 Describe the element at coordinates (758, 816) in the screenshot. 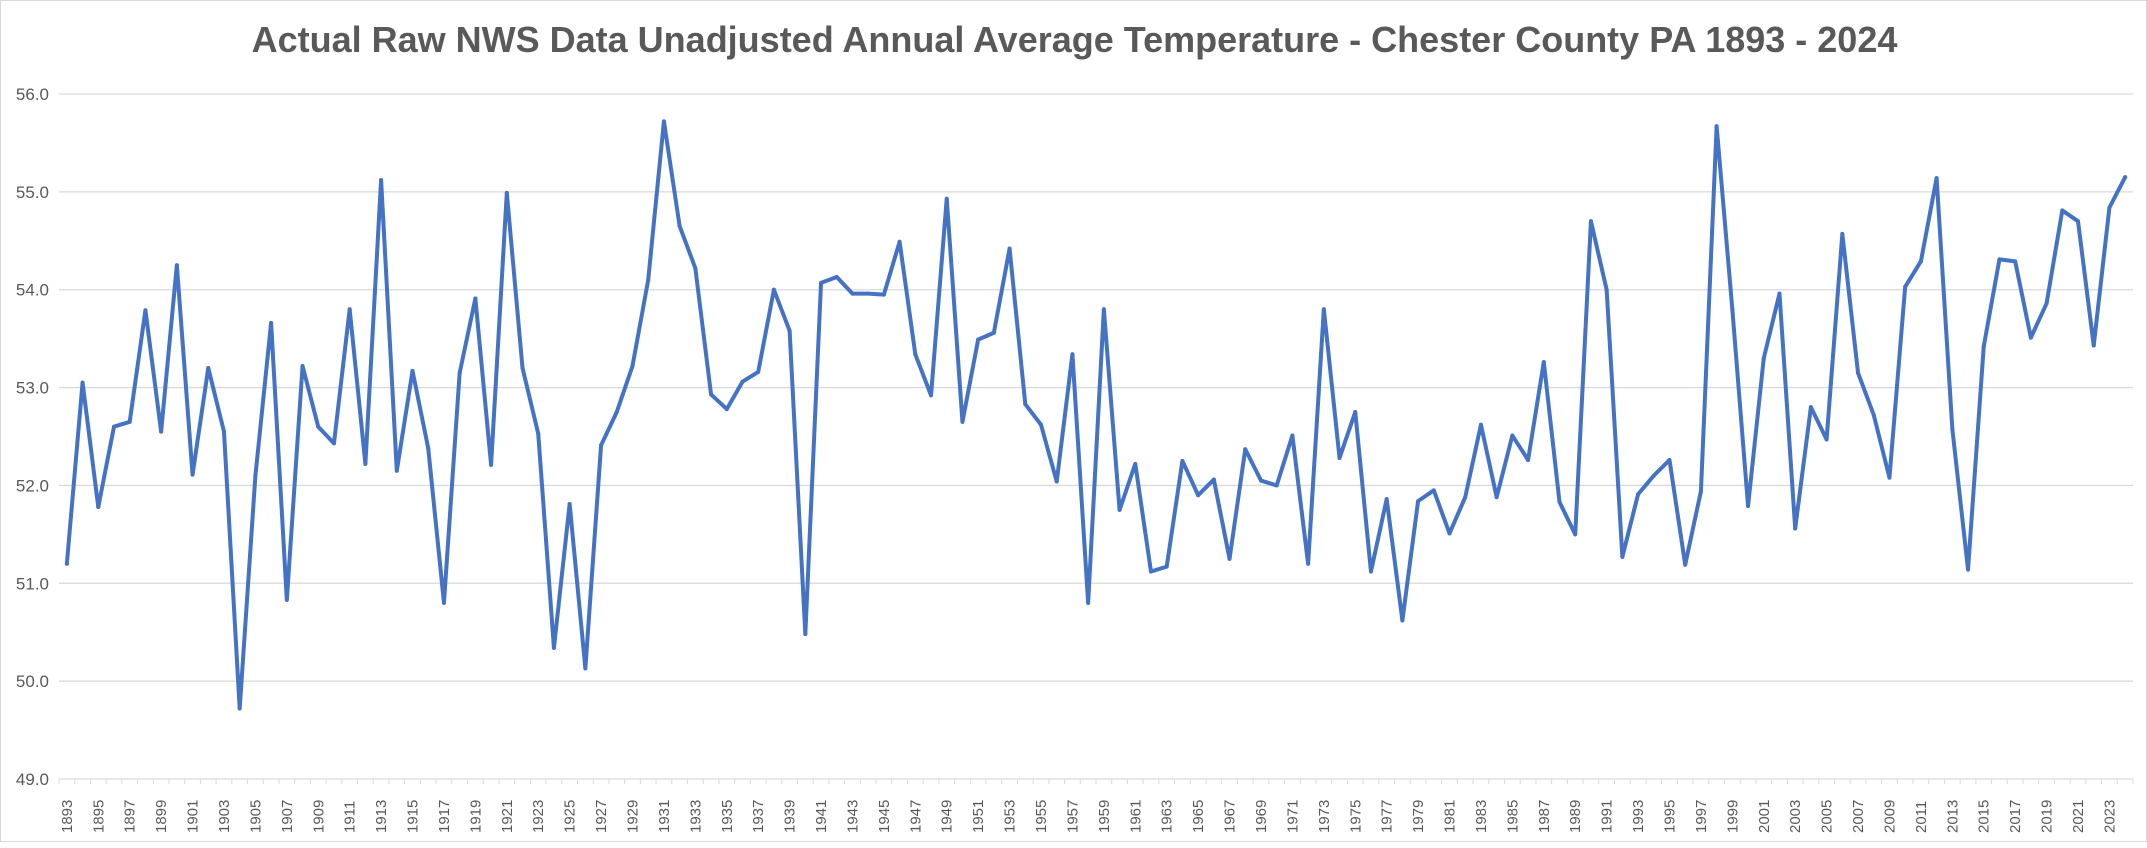

I see `x-tick-label: 1937` at that location.